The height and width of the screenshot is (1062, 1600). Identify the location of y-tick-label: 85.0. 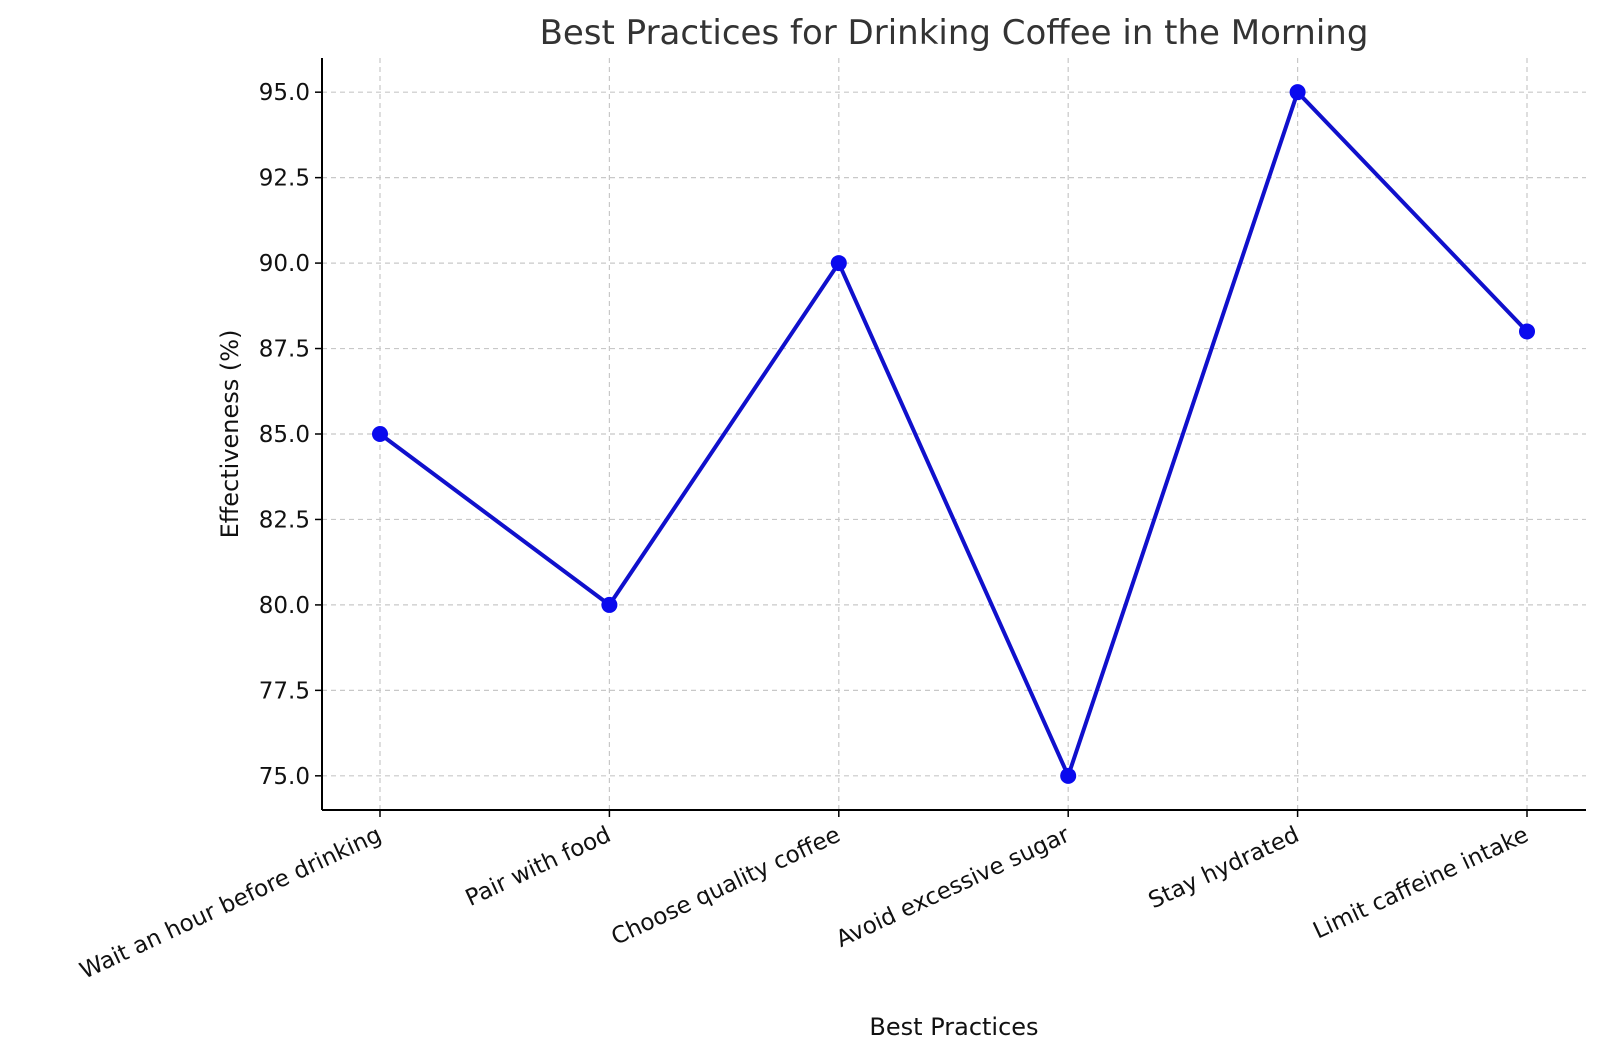
(284, 435).